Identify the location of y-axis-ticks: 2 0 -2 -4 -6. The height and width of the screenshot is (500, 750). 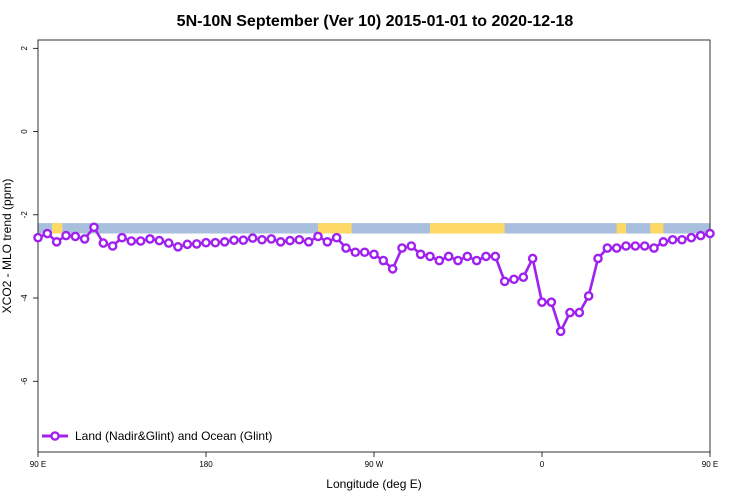
(29, 215).